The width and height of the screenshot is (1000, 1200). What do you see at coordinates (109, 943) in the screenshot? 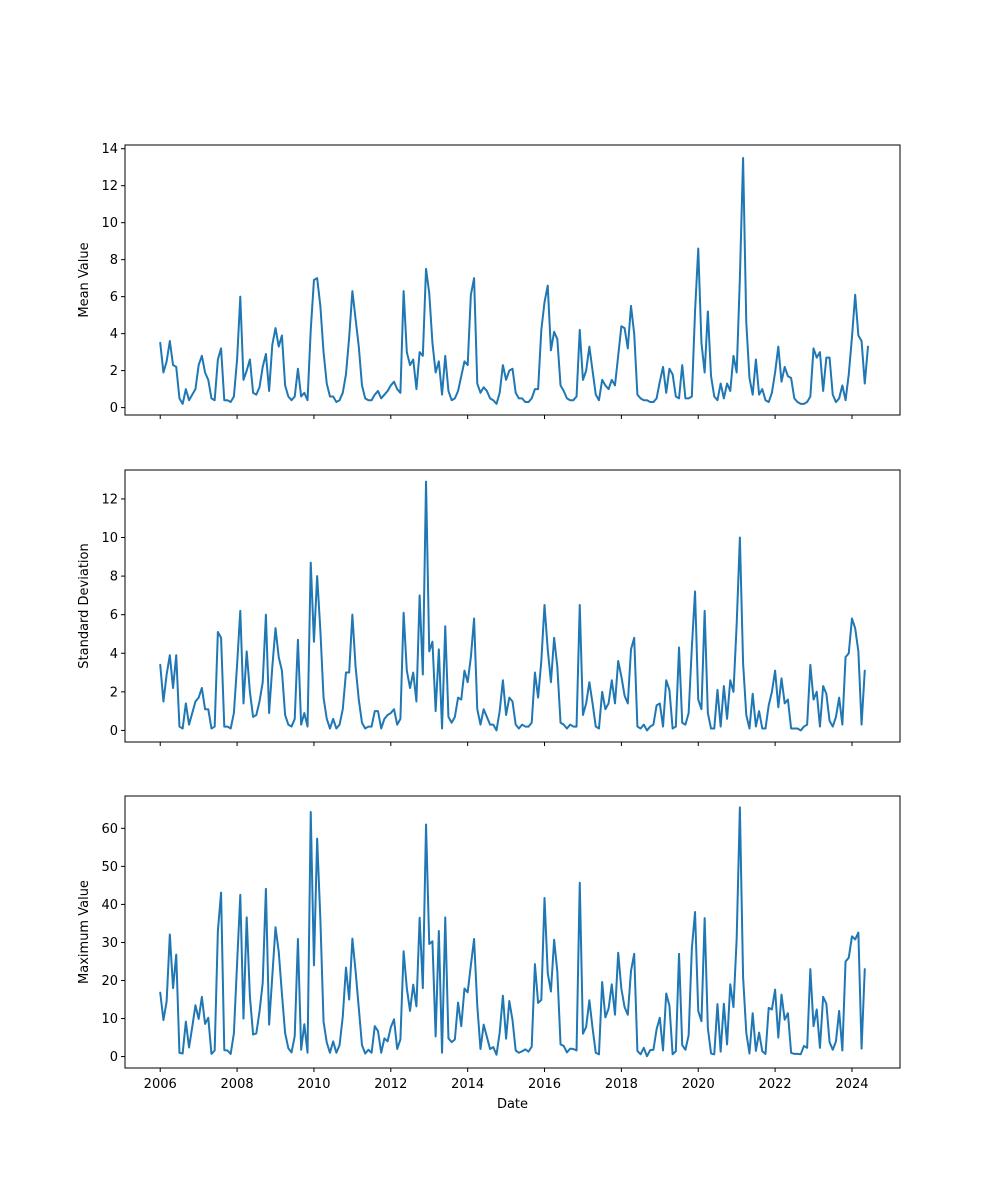
I see `maximum-ytick-label: 30` at bounding box center [109, 943].